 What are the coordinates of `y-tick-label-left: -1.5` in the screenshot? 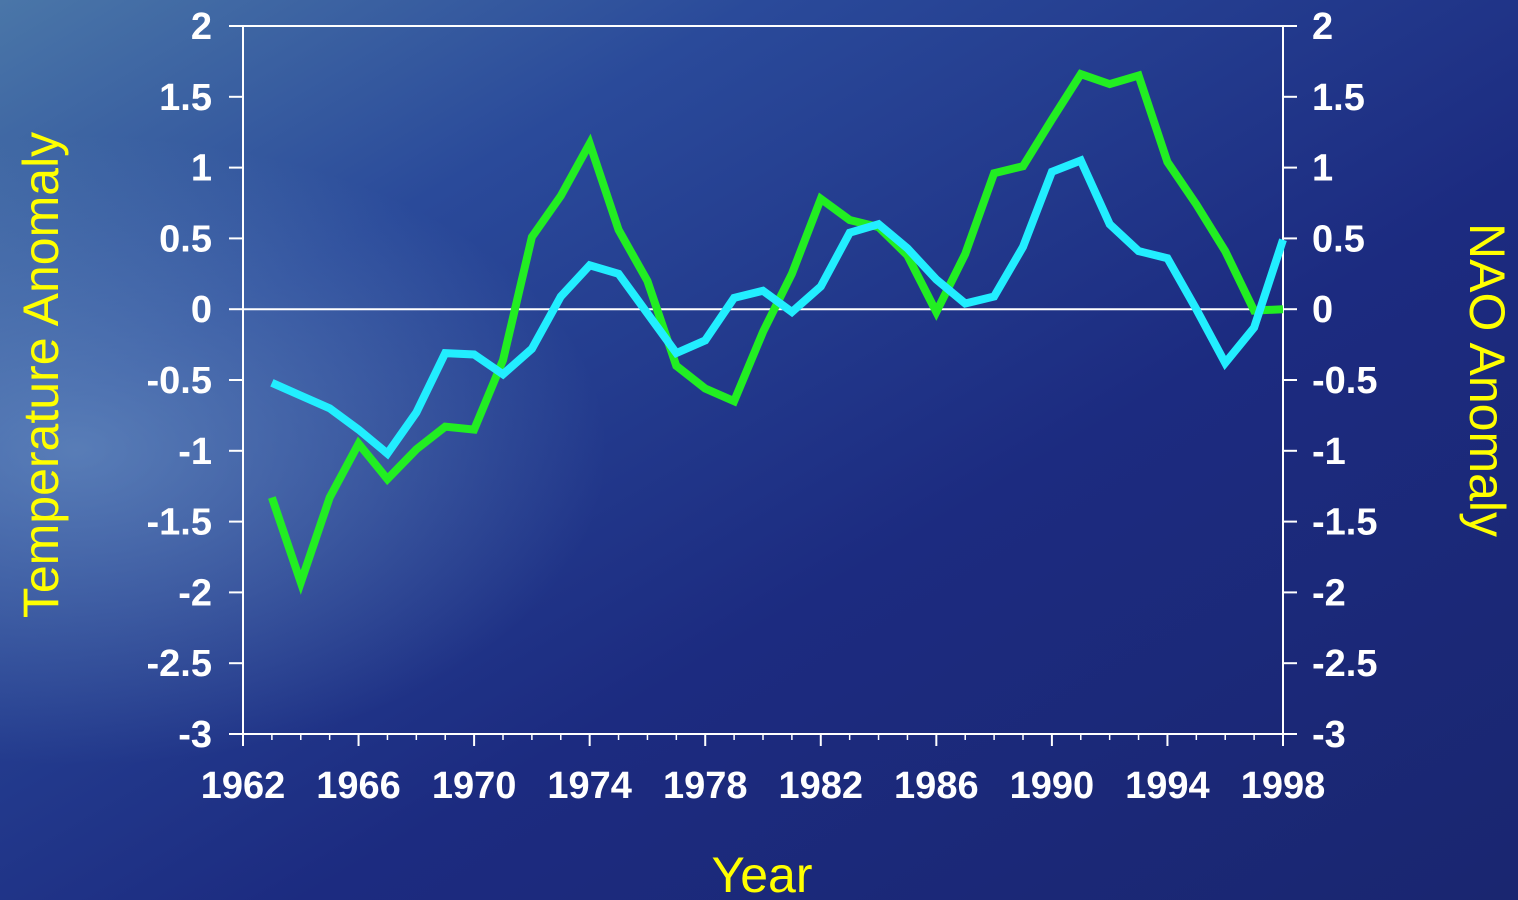 It's located at (179, 523).